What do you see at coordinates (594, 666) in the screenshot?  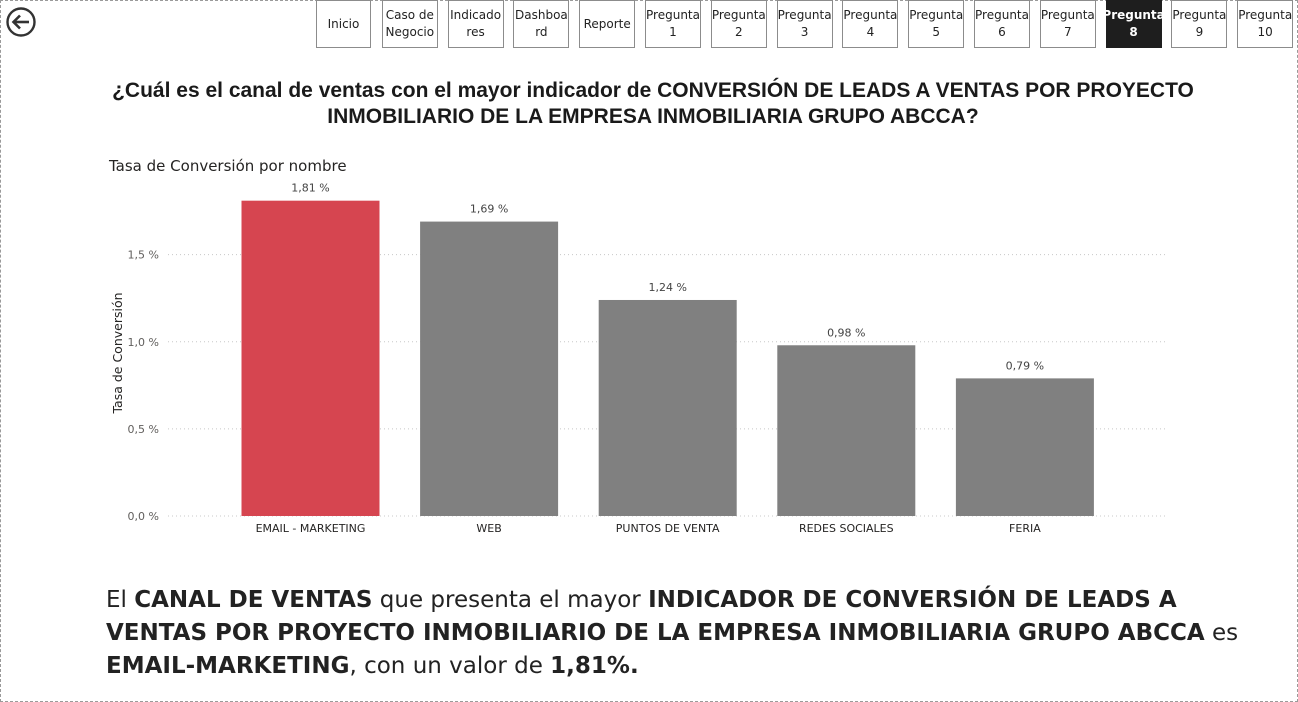 I see `answer-emphasis: 1,81%.` at bounding box center [594, 666].